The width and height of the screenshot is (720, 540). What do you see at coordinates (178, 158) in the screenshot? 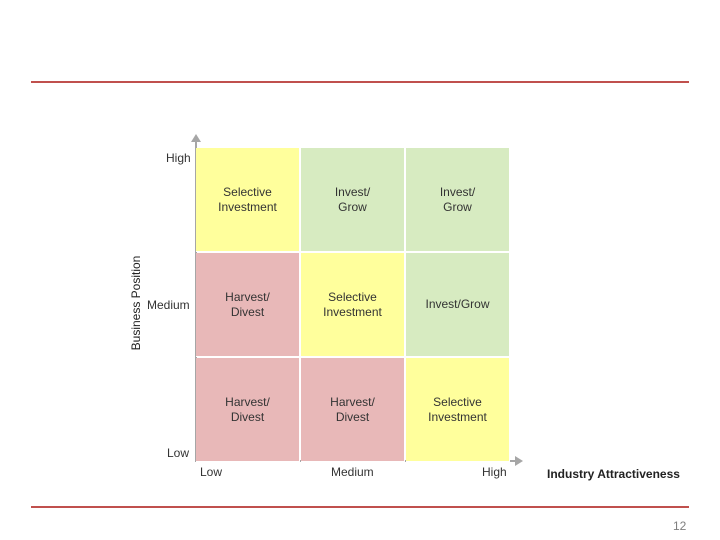
I see `y-label-high: High` at bounding box center [178, 158].